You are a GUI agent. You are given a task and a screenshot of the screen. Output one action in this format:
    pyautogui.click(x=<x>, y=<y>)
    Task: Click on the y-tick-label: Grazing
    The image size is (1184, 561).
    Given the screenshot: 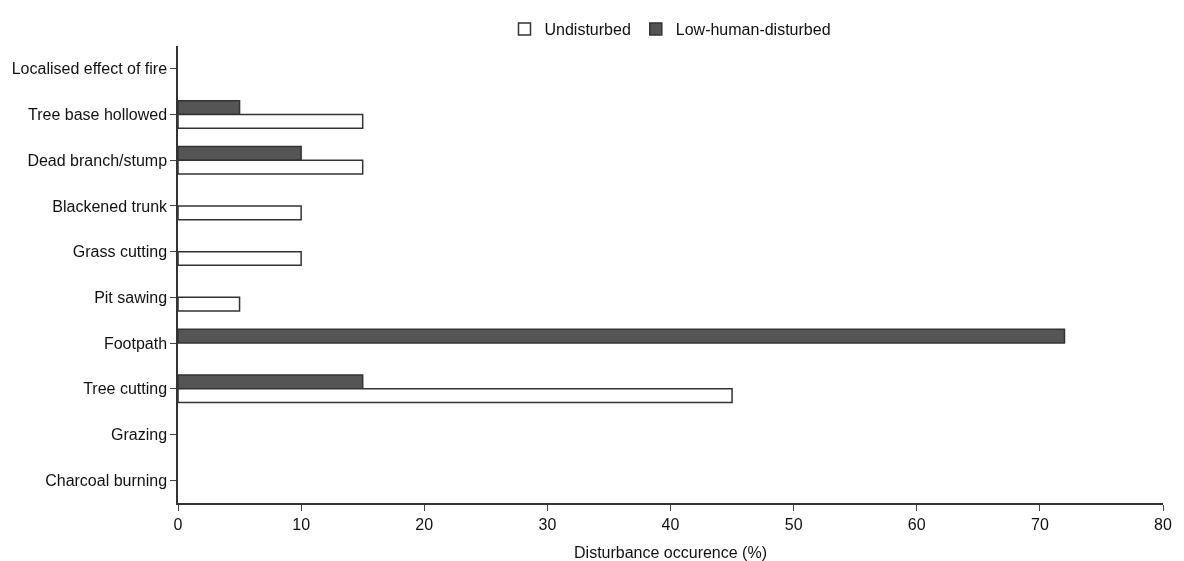 What is the action you would take?
    pyautogui.click(x=139, y=435)
    